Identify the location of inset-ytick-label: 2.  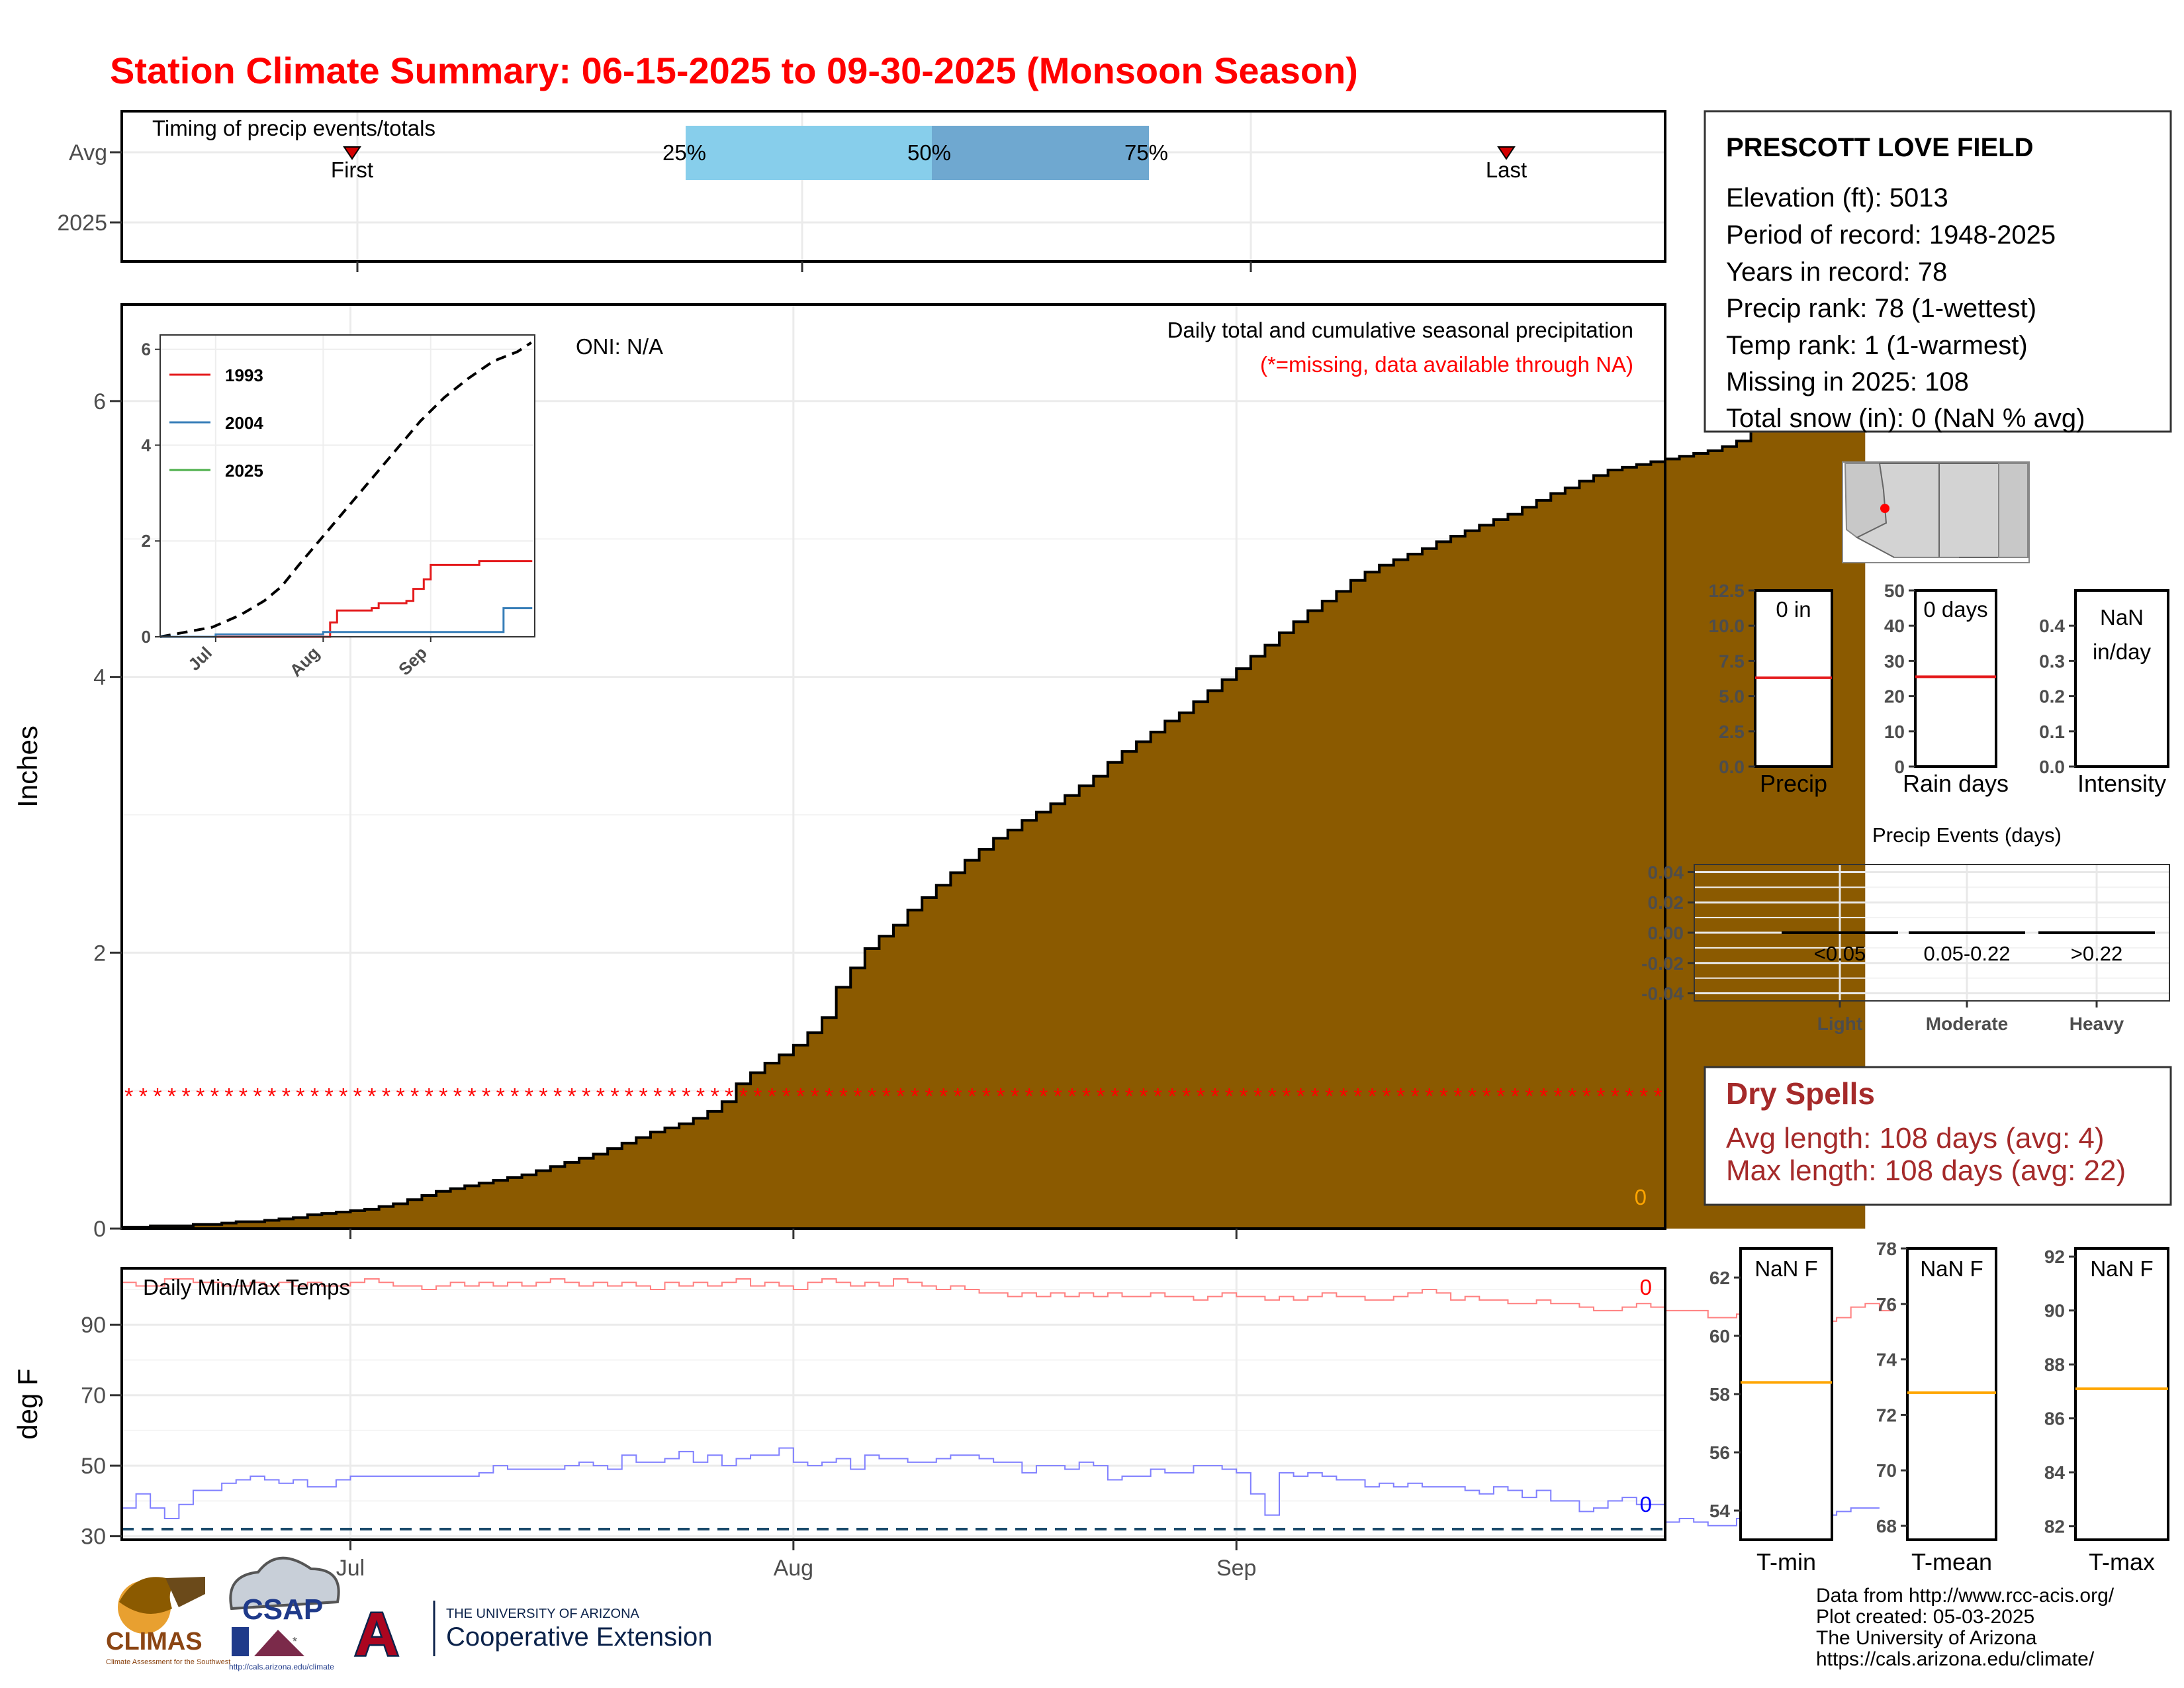
(146, 541).